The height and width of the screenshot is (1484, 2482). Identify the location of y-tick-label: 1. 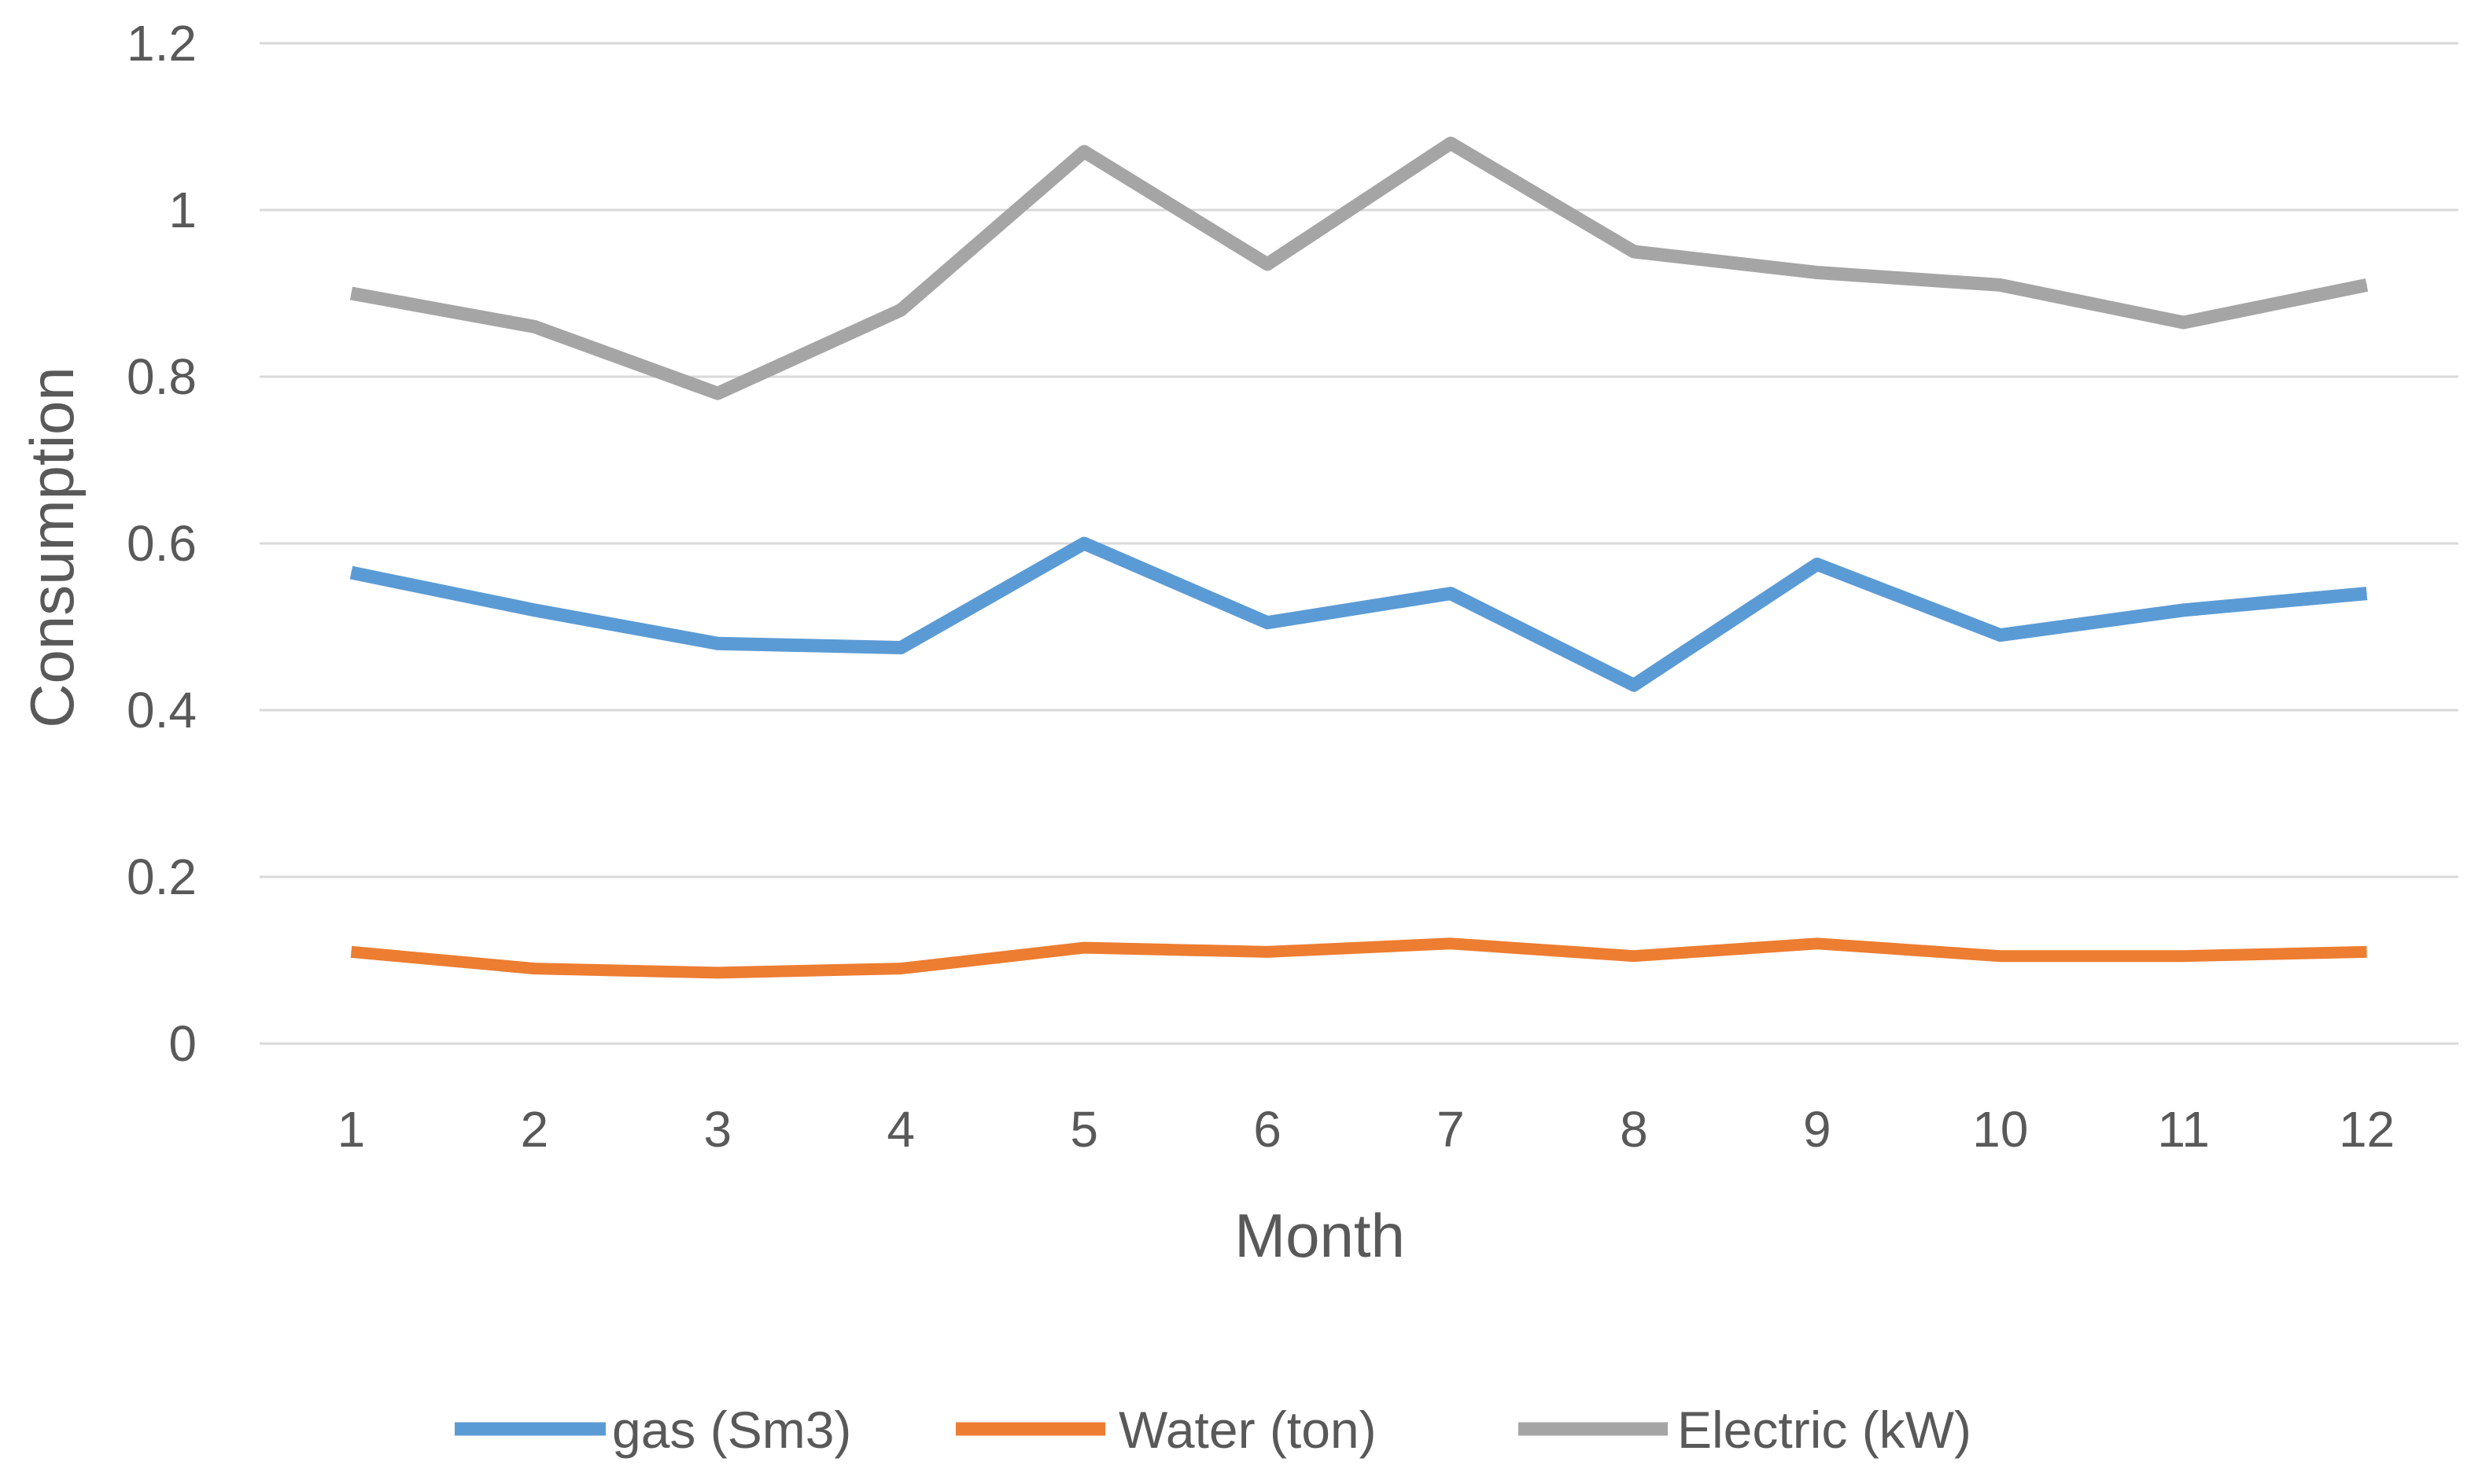
(182, 210).